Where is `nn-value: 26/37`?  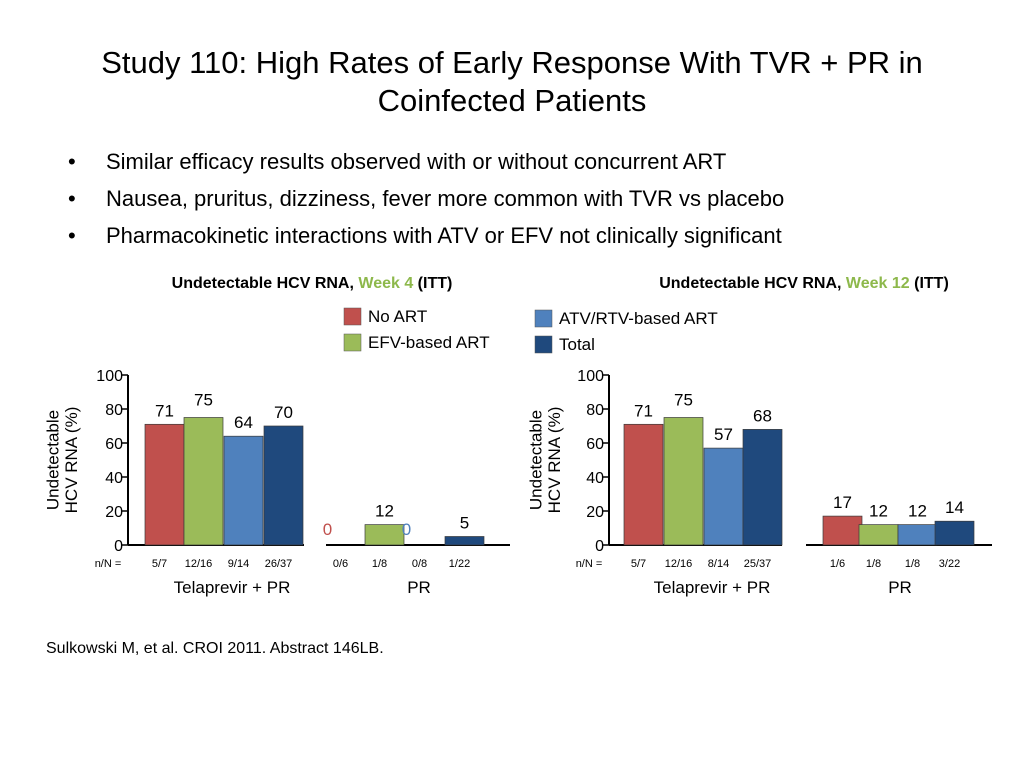
nn-value: 26/37 is located at coordinates (279, 564).